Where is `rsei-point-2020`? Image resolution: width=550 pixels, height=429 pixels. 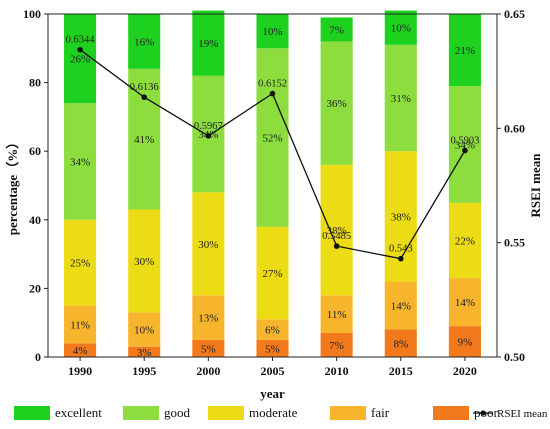 rsei-point-2020 is located at coordinates (465, 150).